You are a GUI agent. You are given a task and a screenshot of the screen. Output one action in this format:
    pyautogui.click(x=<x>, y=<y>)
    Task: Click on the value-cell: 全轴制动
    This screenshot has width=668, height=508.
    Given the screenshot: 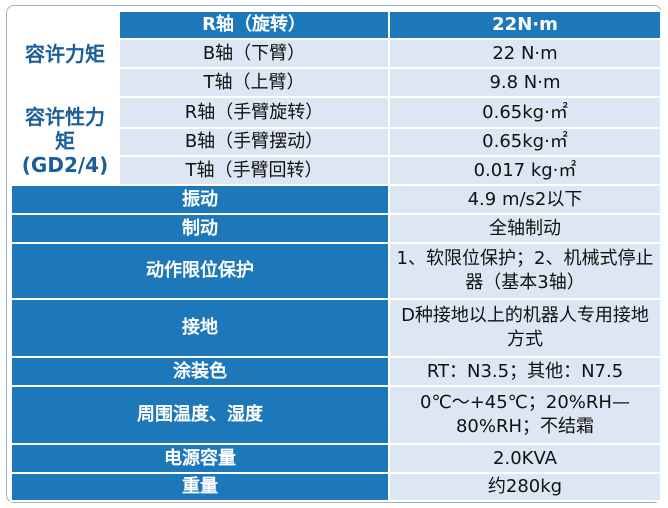 What is the action you would take?
    pyautogui.click(x=525, y=228)
    